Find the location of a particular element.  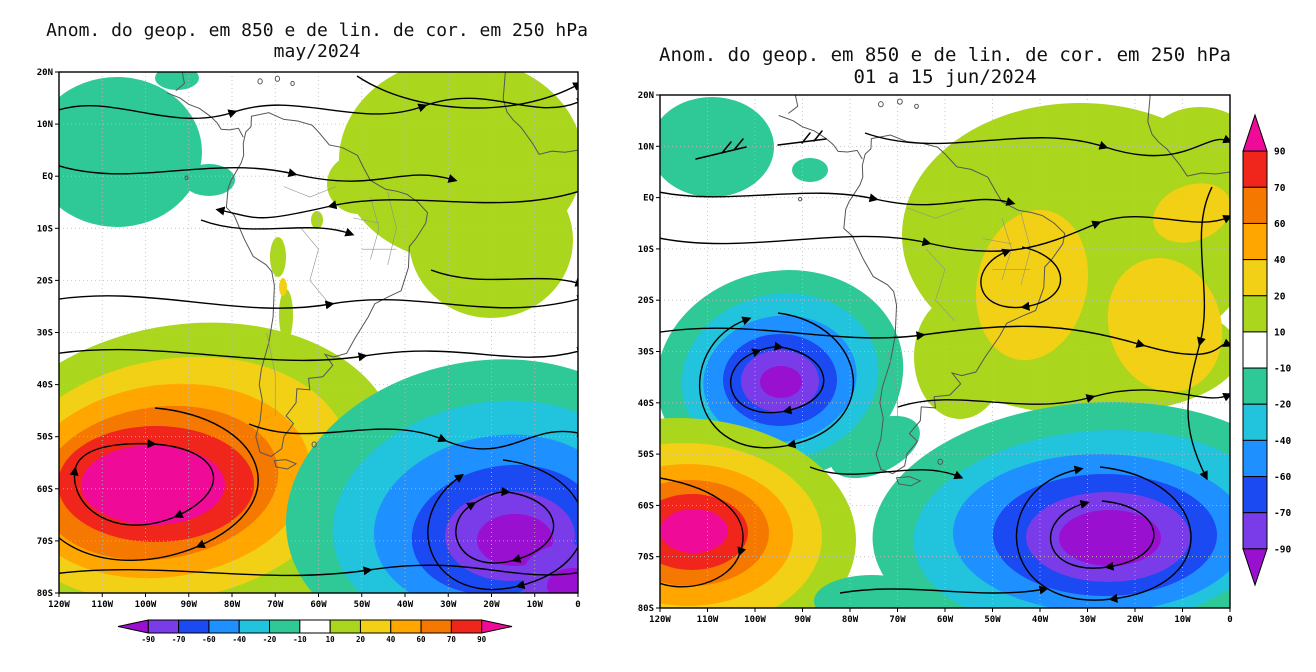

colorbar-vertical: 90 70 60 40 20 10 -10 -20 -40 -60 -70 -90 is located at coordinates (1266, 350).